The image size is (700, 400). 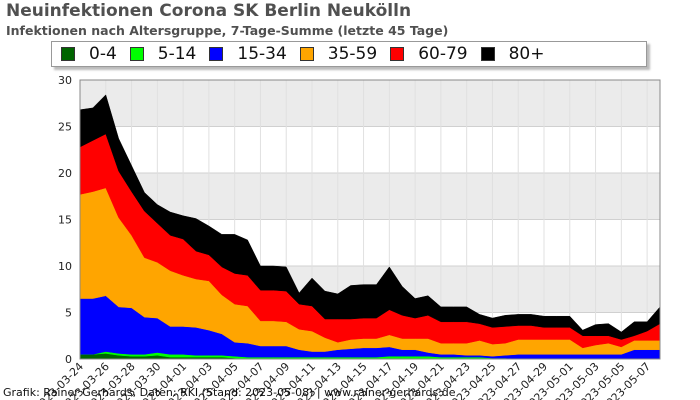 I want to click on legend-item: 15-34, so click(x=248, y=54).